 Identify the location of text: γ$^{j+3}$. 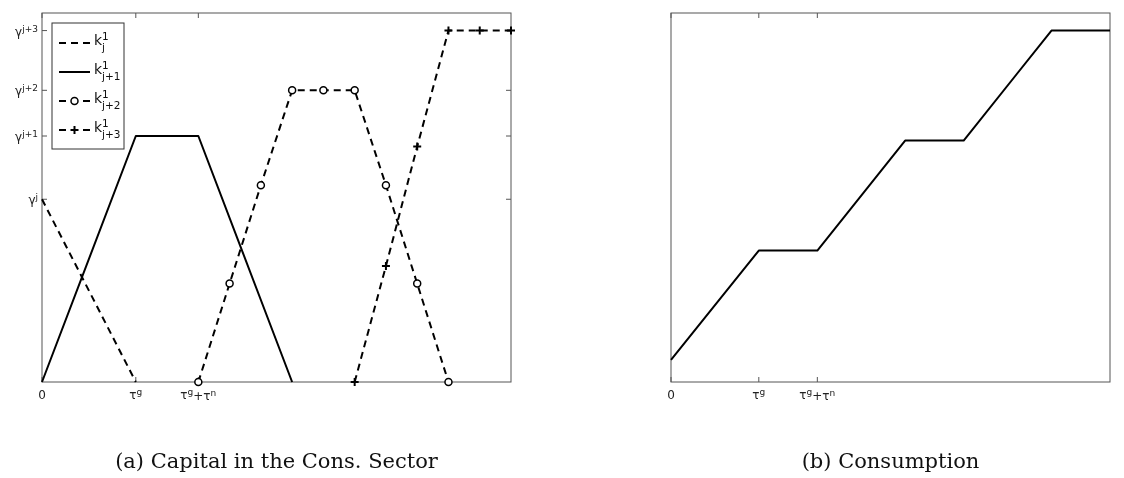
(26, 31).